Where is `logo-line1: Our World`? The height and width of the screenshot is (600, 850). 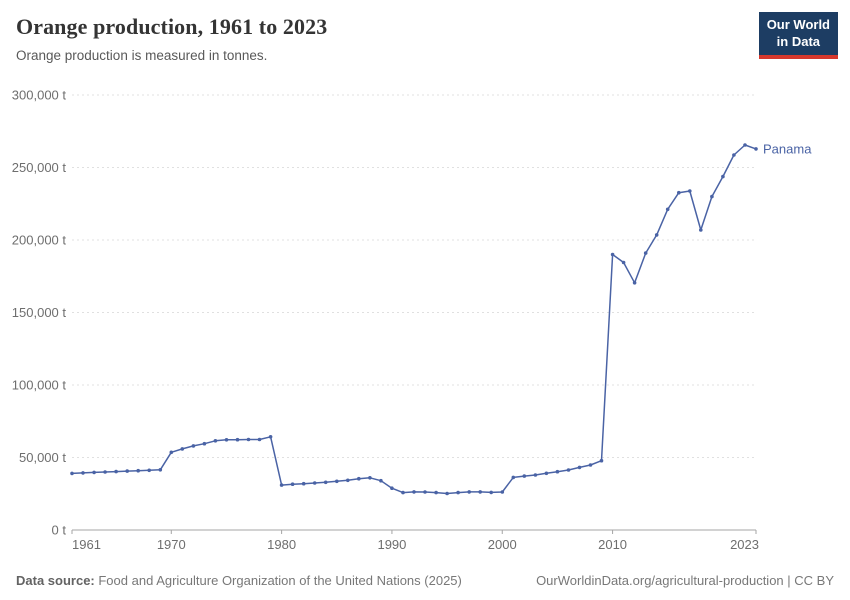
logo-line1: Our World is located at coordinates (798, 24).